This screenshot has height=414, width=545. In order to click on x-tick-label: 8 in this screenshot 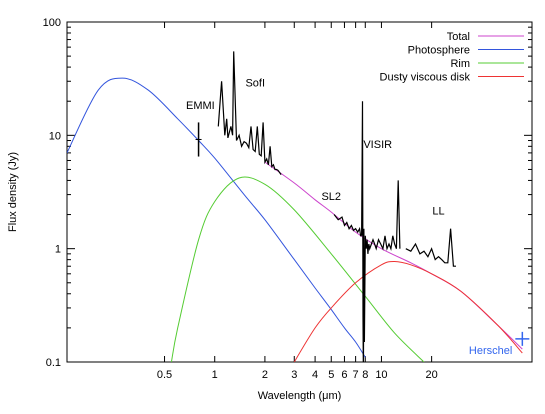, I will do `click(365, 375)`.